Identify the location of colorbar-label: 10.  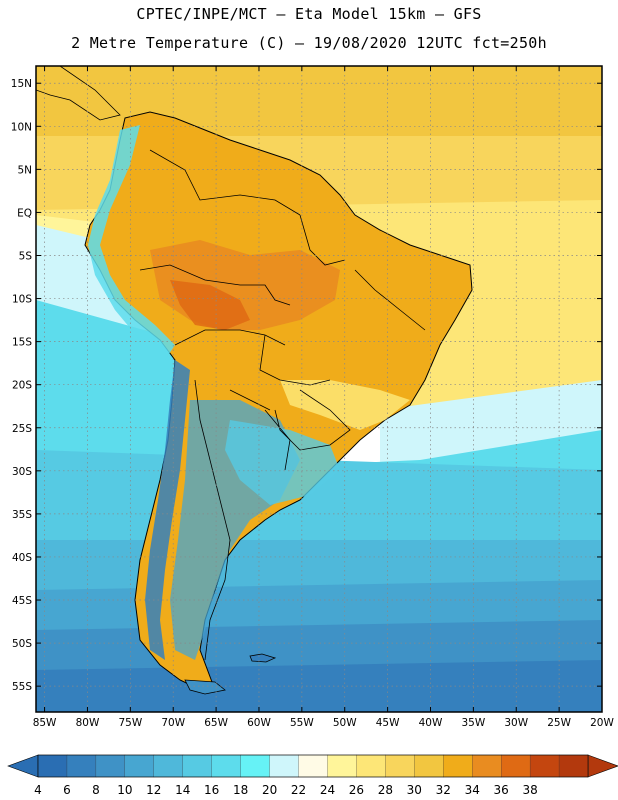
(124, 790).